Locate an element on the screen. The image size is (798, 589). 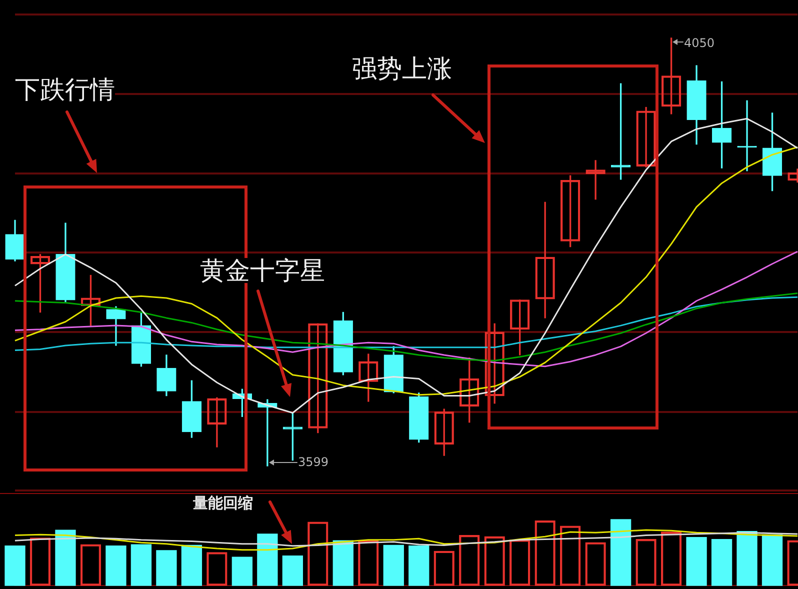
text: 量能回缩 is located at coordinates (223, 503).